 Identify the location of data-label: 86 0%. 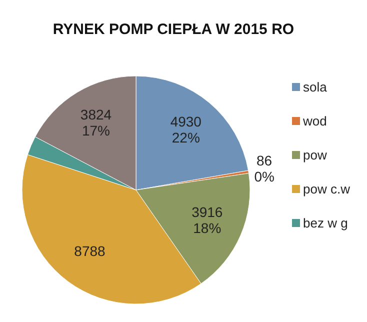
(264, 168).